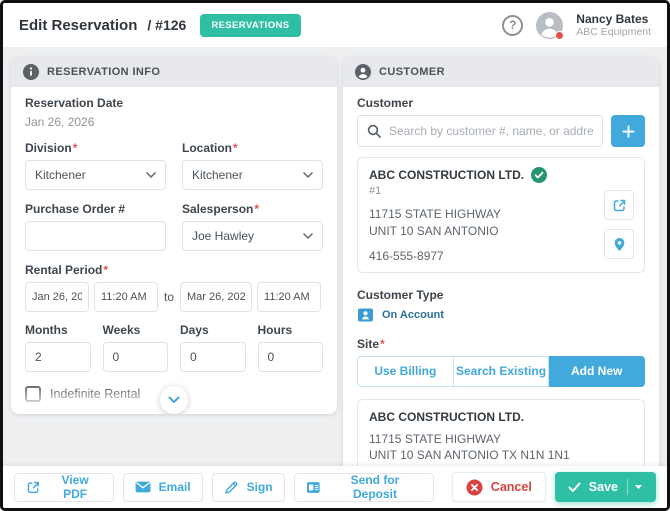  What do you see at coordinates (619, 205) in the screenshot?
I see `open-customer-button` at bounding box center [619, 205].